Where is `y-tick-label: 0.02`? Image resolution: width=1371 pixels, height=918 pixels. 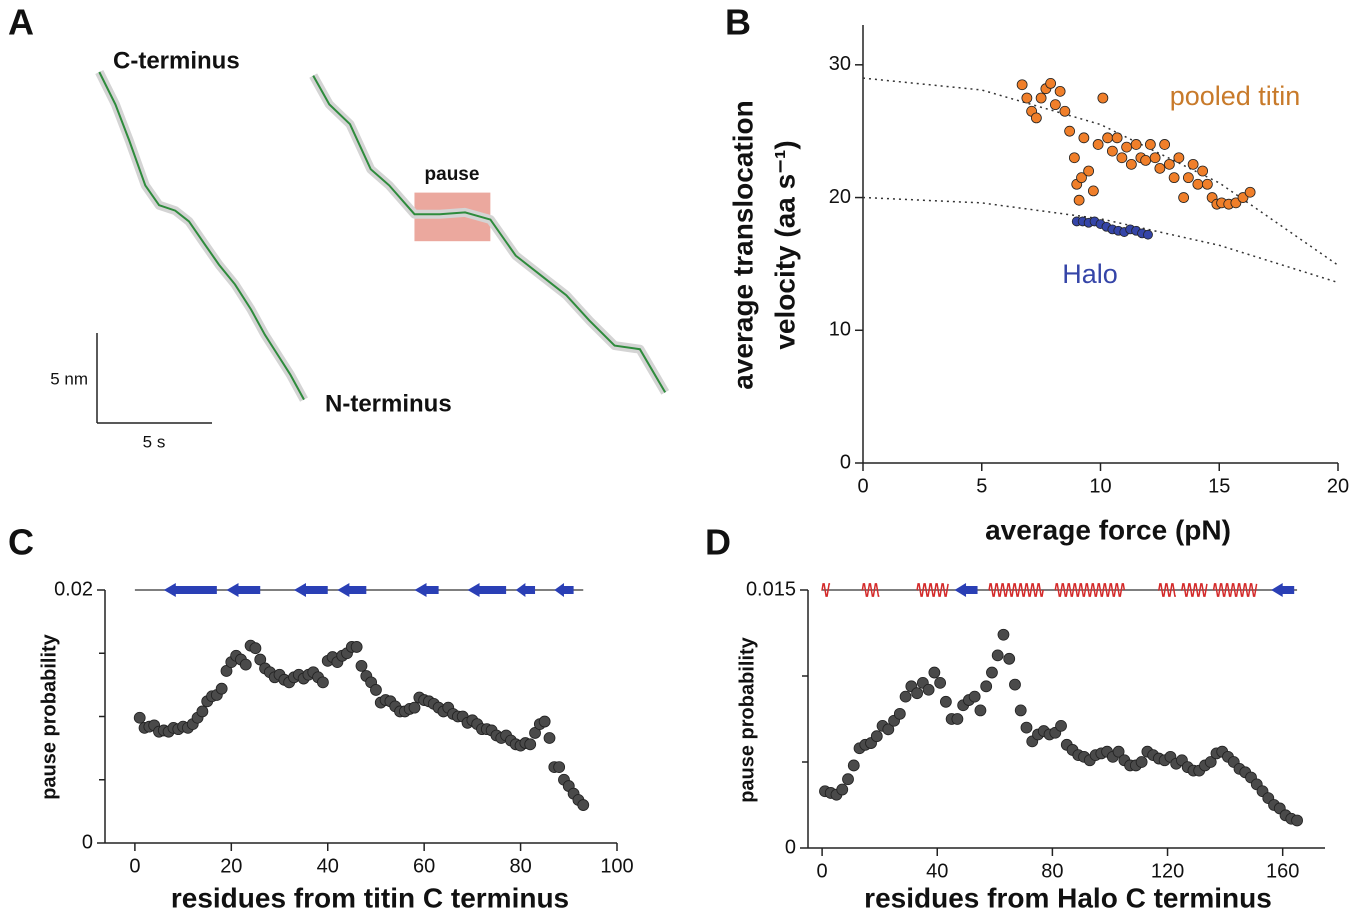
y-tick-label: 0.02 is located at coordinates (73, 589).